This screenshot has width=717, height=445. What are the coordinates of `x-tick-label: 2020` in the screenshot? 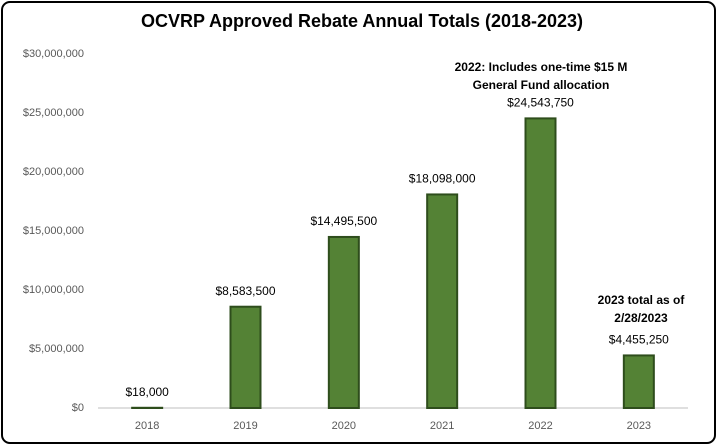 It's located at (344, 426).